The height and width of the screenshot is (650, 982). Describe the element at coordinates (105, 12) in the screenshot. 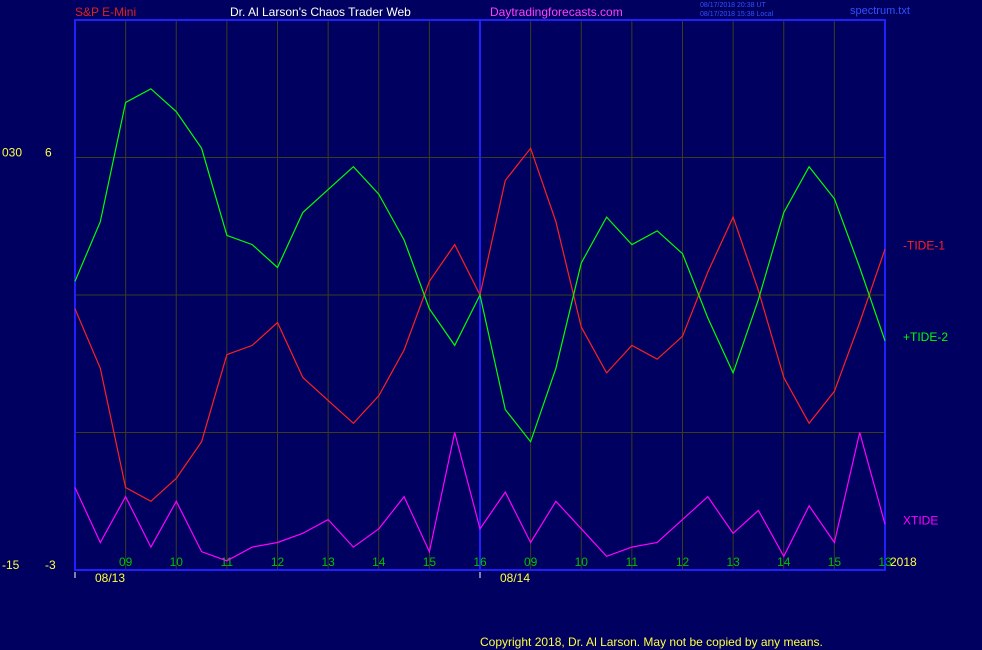

I see `instrument: S&P E-Mini` at that location.